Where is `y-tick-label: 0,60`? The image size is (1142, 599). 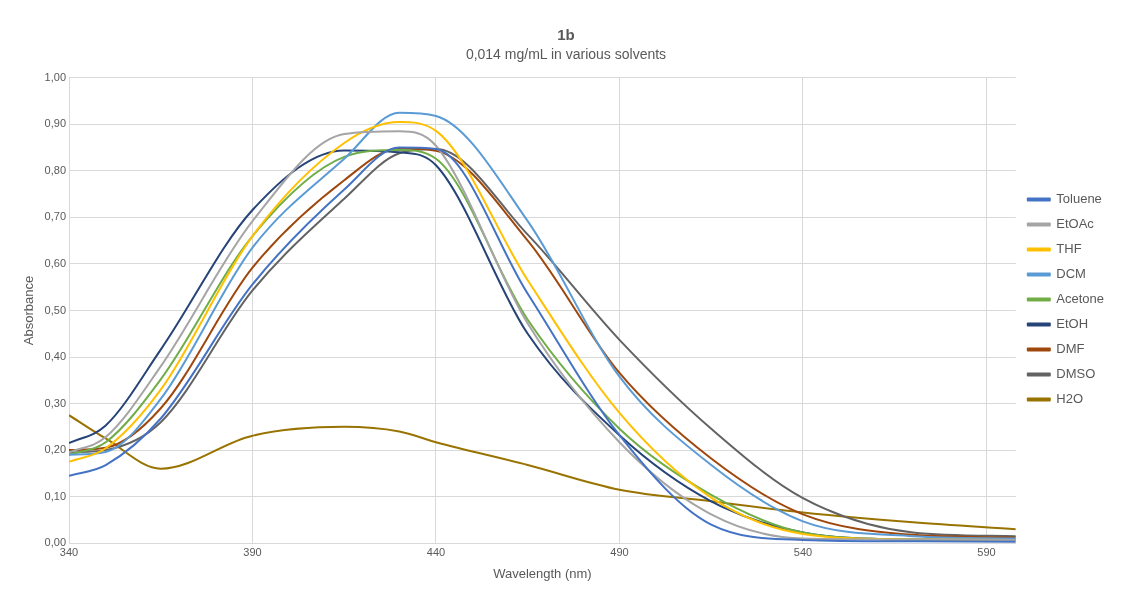
y-tick-label: 0,60 is located at coordinates (55, 262).